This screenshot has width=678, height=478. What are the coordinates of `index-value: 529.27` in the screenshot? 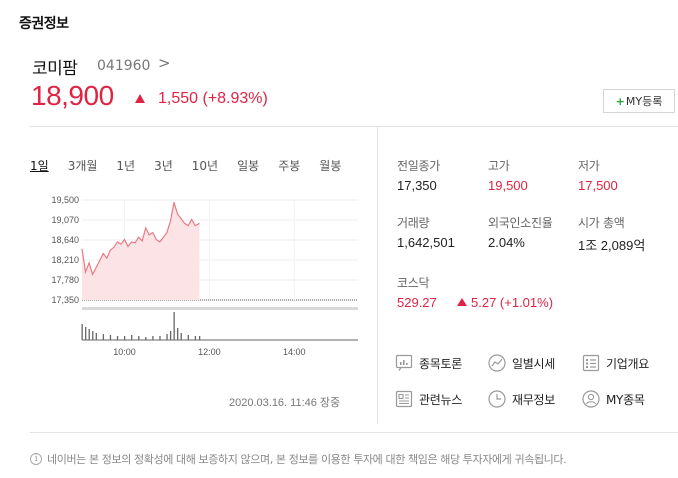 It's located at (417, 302).